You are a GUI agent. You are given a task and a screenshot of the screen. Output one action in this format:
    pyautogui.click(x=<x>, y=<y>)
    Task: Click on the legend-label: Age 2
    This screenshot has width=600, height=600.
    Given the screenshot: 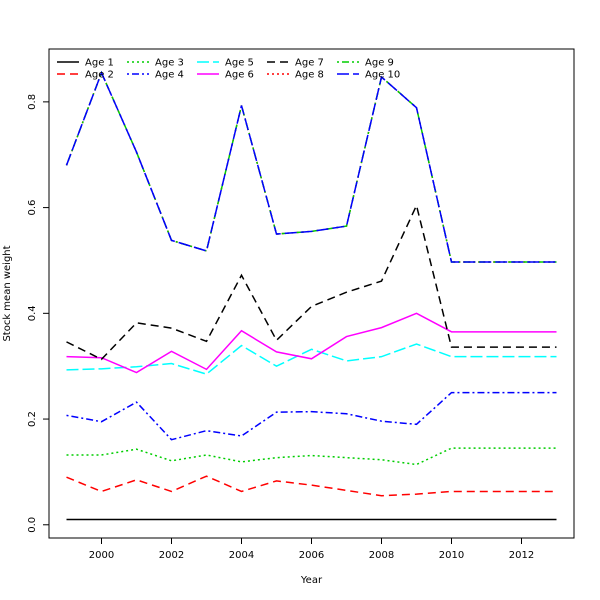 What is the action you would take?
    pyautogui.click(x=99, y=75)
    